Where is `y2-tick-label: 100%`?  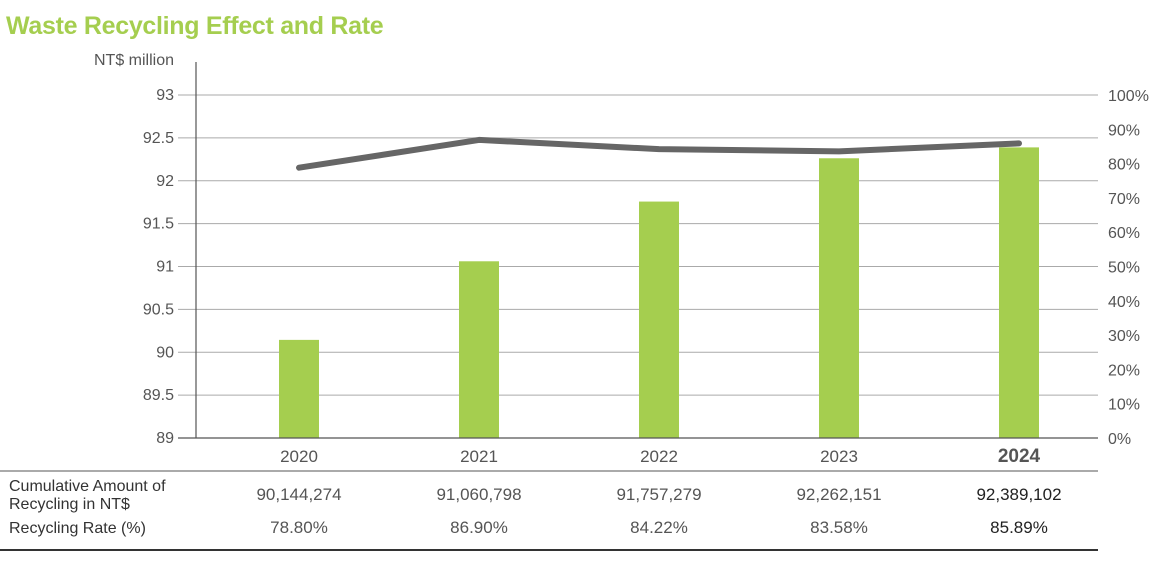
y2-tick-label: 100% is located at coordinates (1128, 96).